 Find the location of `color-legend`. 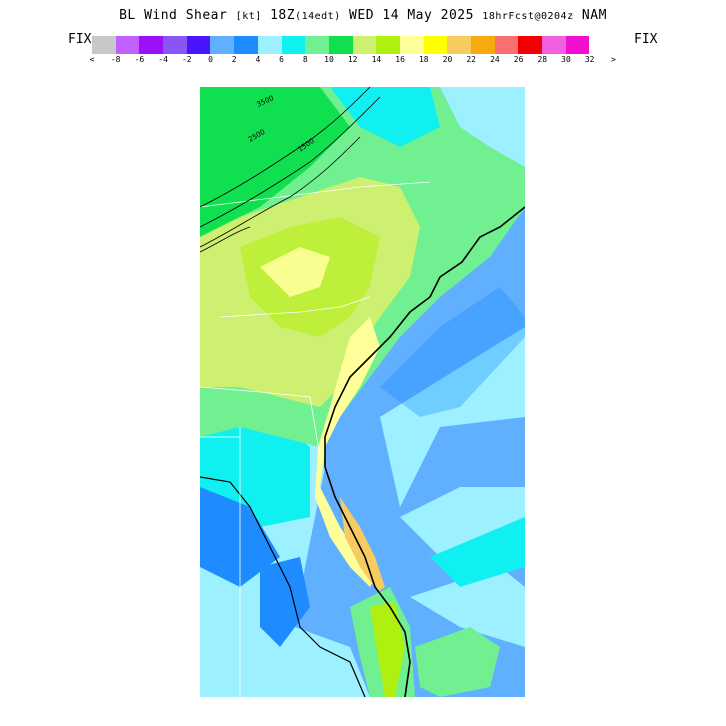

color-legend is located at coordinates (341, 45).